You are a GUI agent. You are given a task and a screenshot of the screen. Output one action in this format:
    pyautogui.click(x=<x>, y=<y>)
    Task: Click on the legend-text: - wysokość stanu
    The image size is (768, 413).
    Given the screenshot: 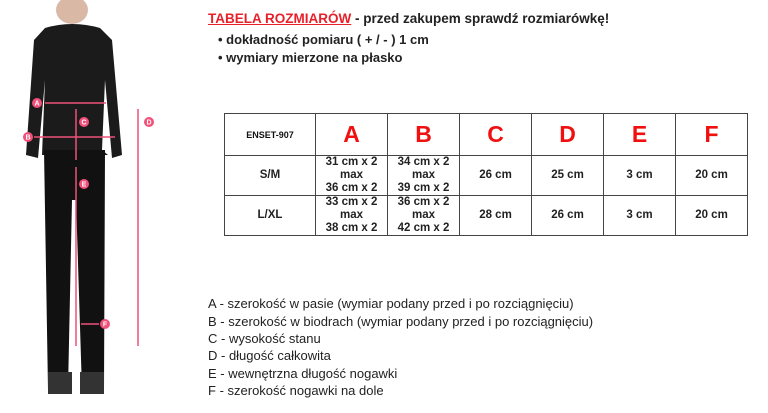 What is the action you would take?
    pyautogui.click(x=269, y=338)
    